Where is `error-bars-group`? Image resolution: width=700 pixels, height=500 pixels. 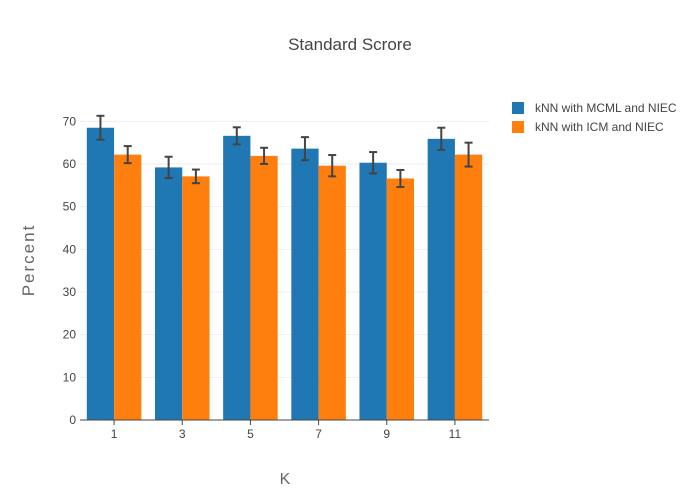 error-bars-group is located at coordinates (284, 151).